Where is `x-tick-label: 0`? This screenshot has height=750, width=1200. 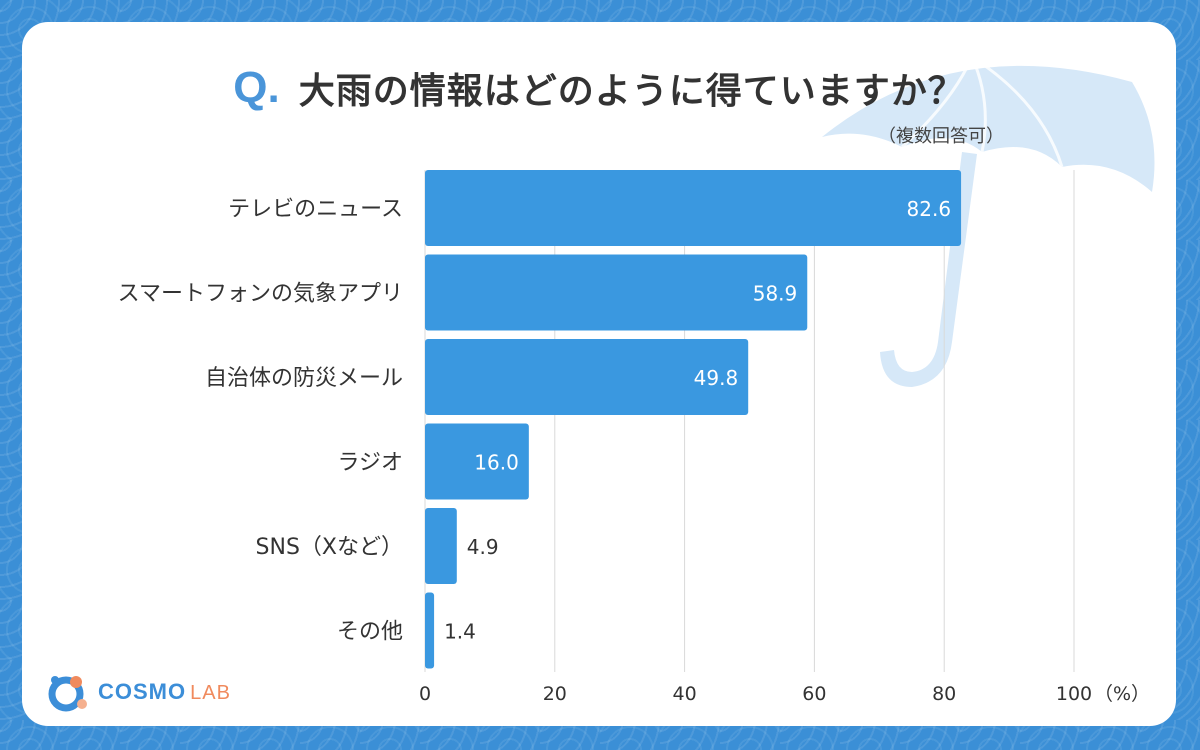 x-tick-label: 0 is located at coordinates (425, 694).